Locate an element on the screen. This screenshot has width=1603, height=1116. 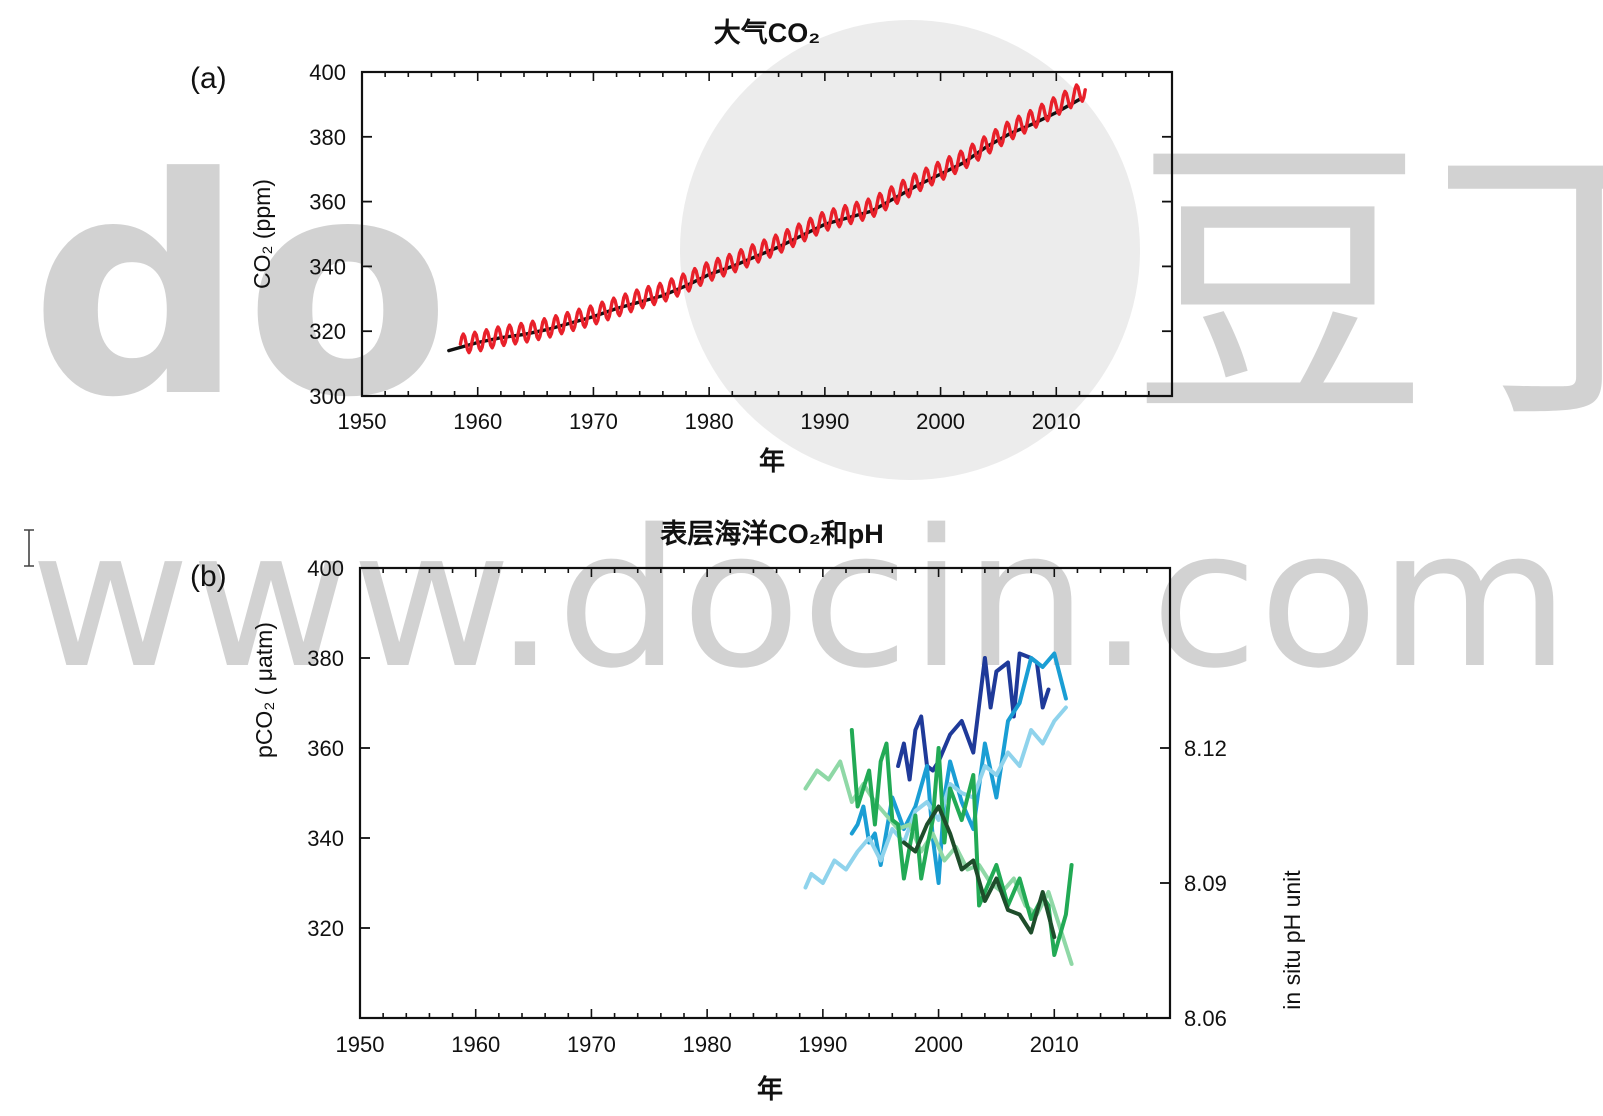
watermark-left-text: do is located at coordinates (240, 288).